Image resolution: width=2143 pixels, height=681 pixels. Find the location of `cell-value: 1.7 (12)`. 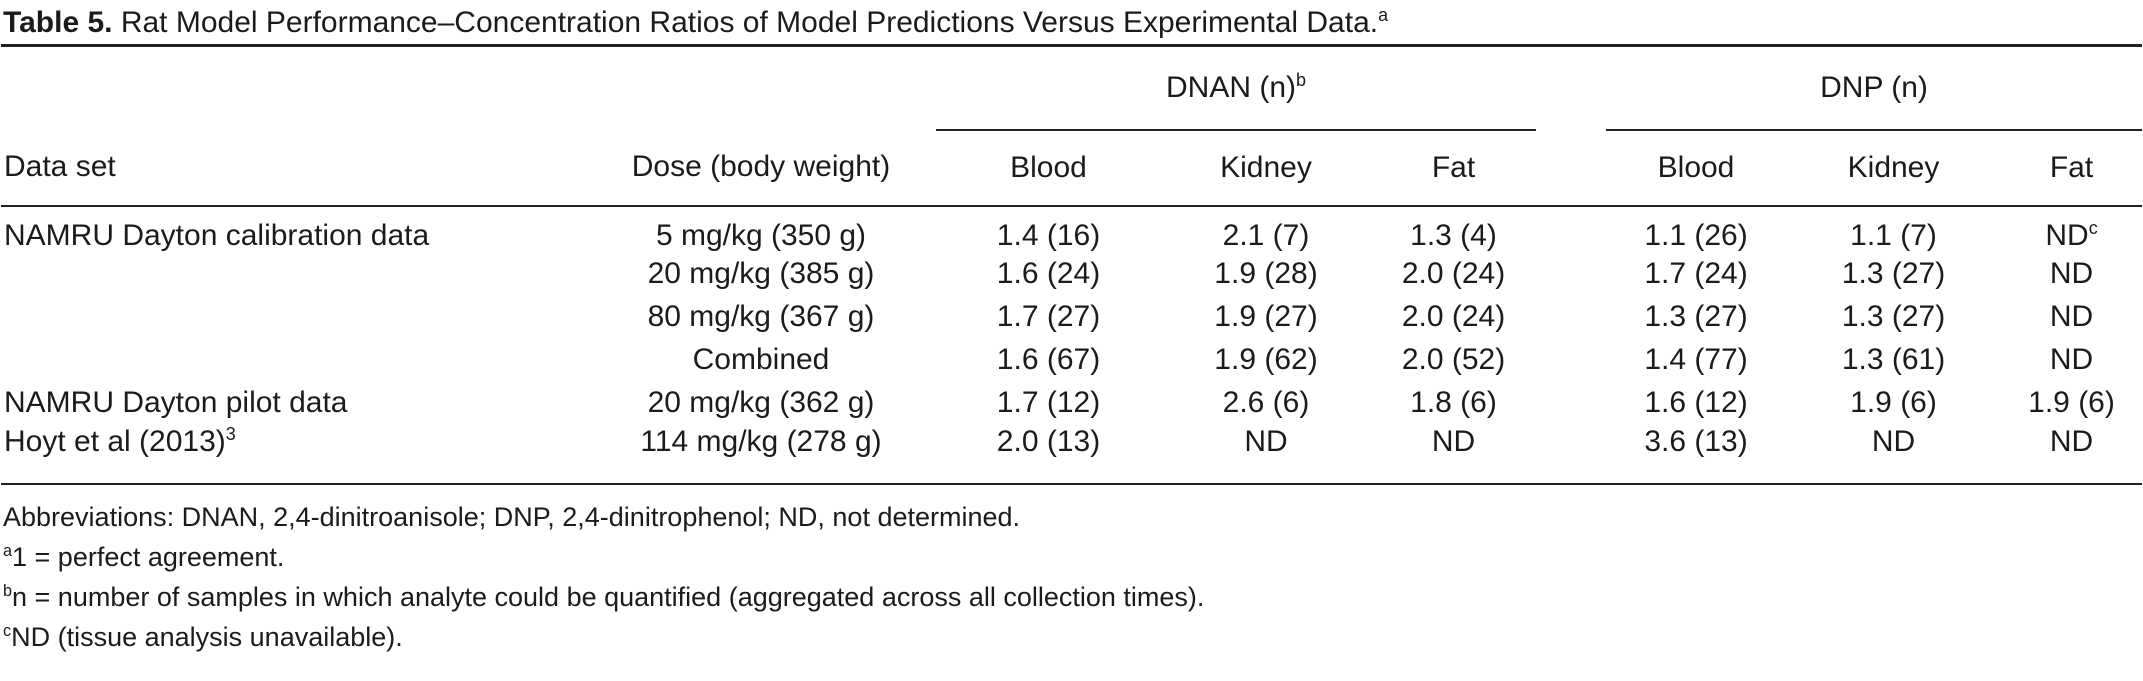

cell-value: 1.7 (12) is located at coordinates (1048, 402).